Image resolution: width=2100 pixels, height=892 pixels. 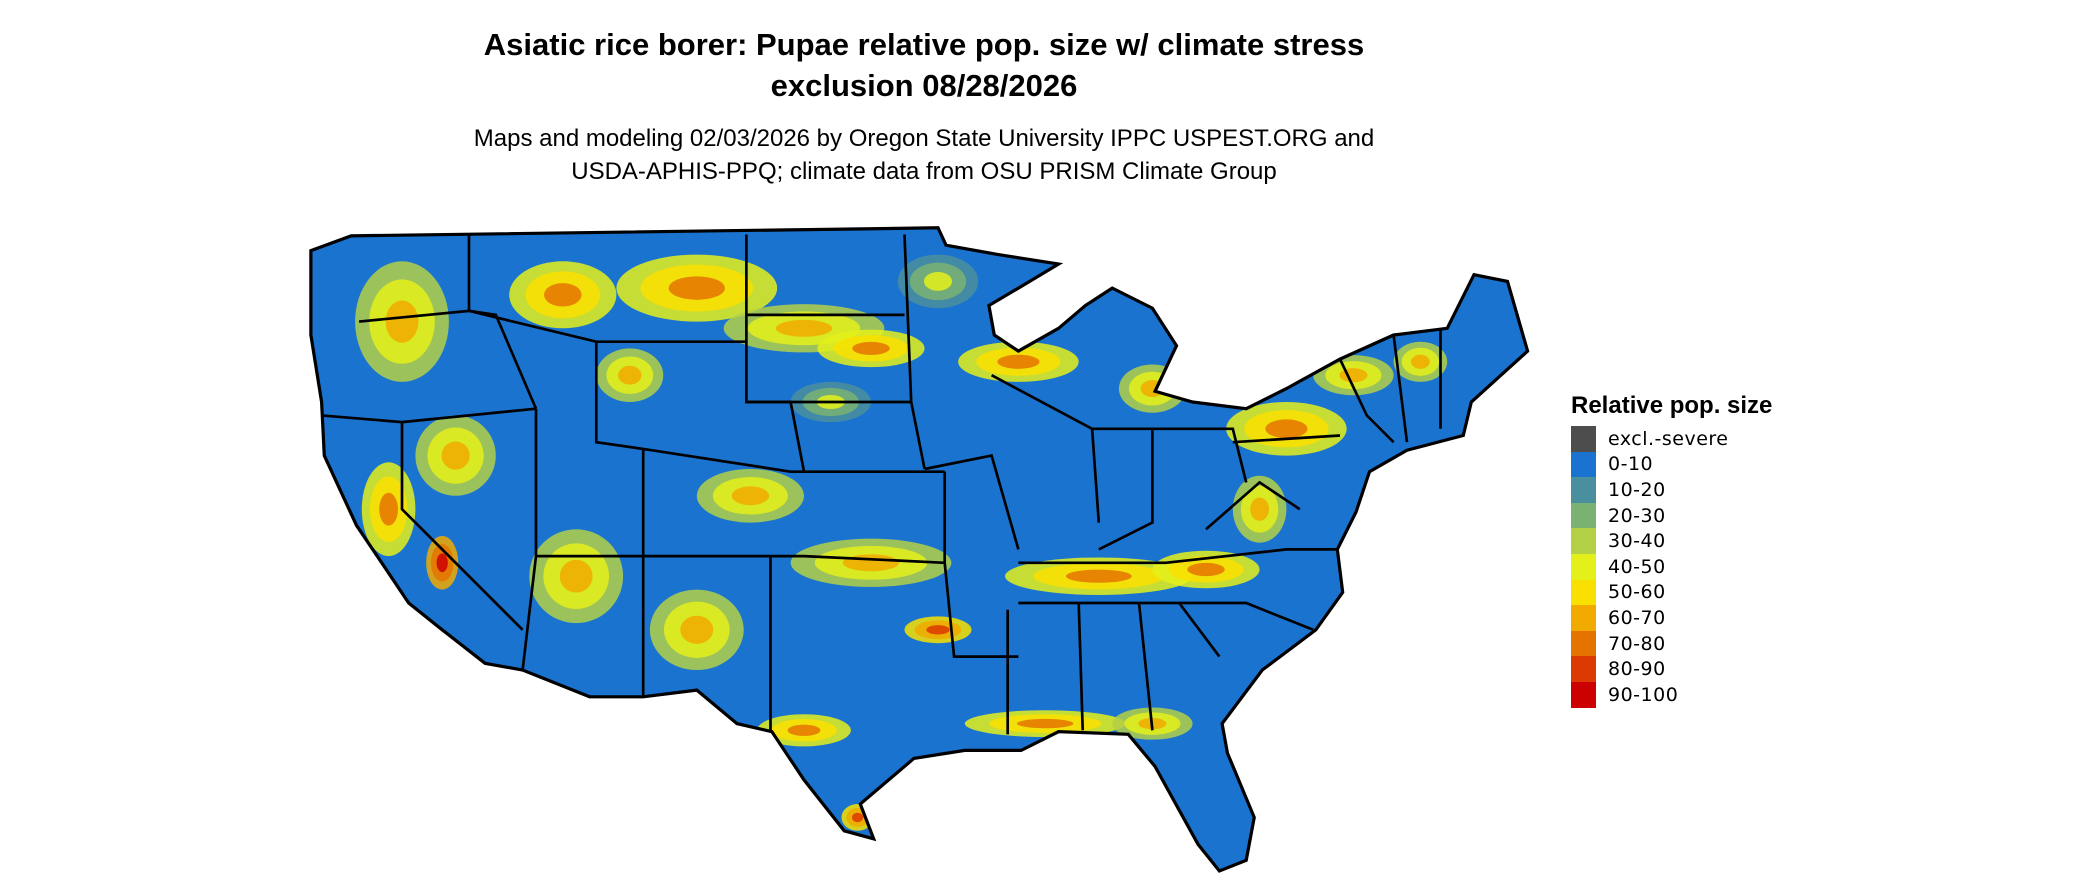 I want to click on title-line-2: exclusion 08/28/2026, so click(x=924, y=85).